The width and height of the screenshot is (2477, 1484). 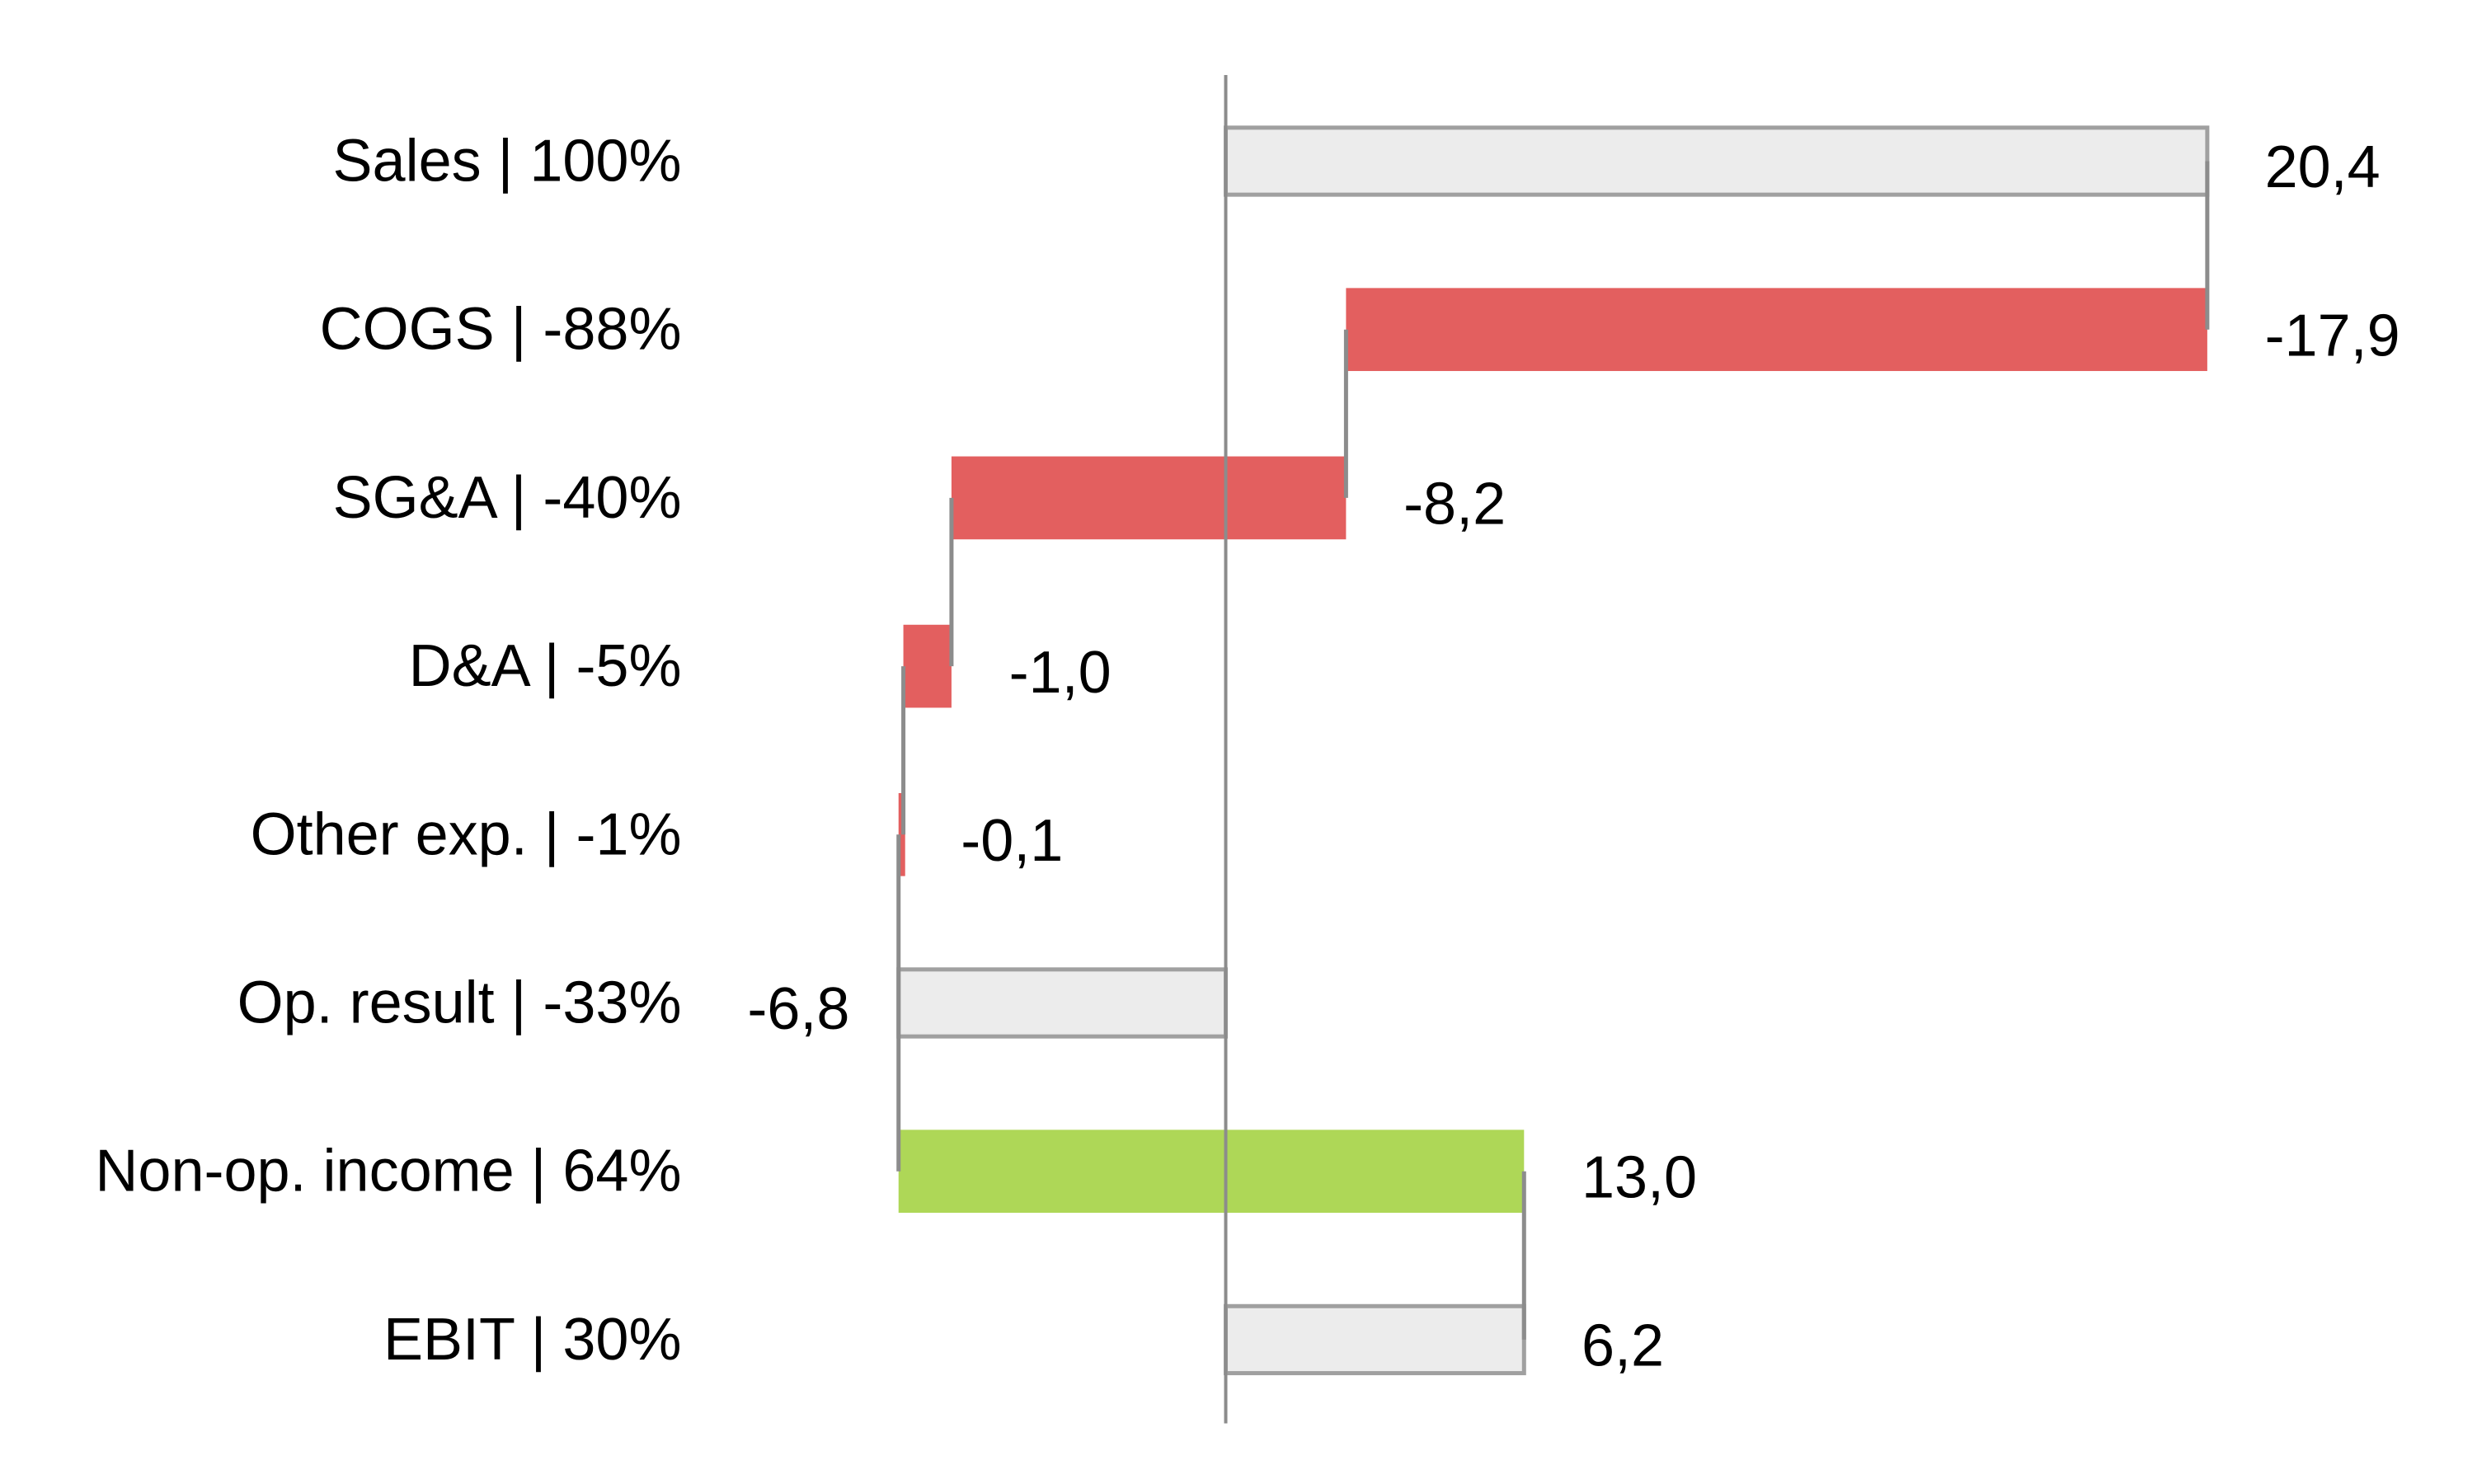 What do you see at coordinates (1776, 330) in the screenshot?
I see `bar-delta-cogs` at bounding box center [1776, 330].